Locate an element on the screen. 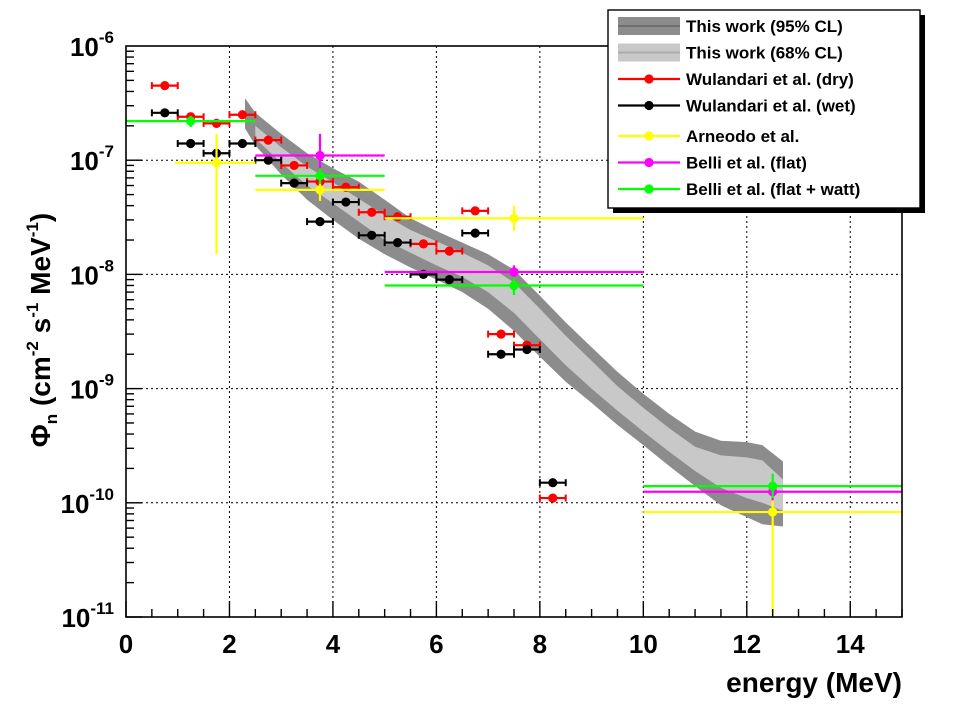  y-tick-label-exp: -8 is located at coordinates (106, 265).